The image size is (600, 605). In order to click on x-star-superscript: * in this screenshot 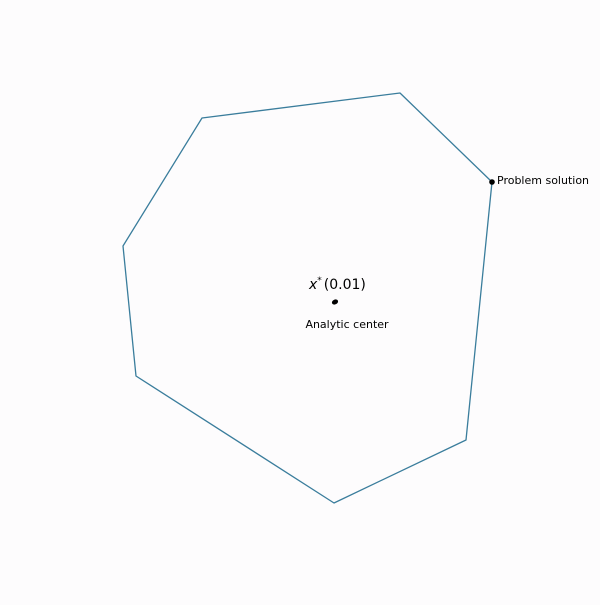, I will do `click(319, 281)`.